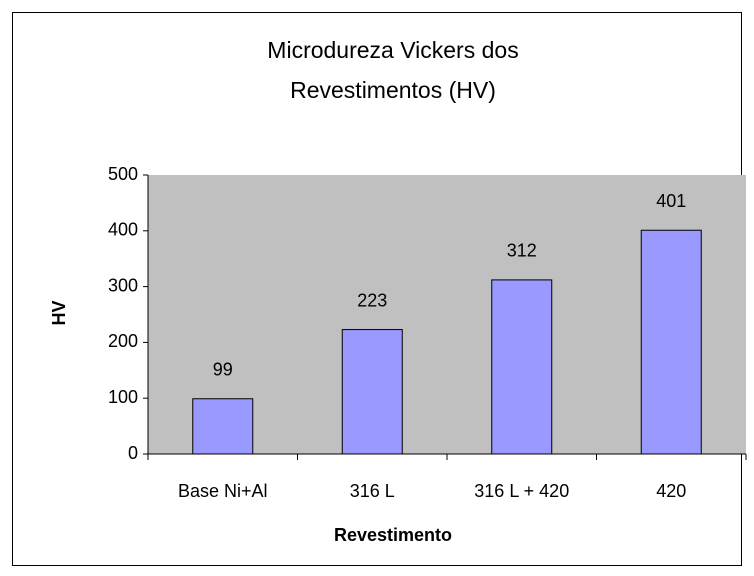  I want to click on y-axis-title: HV, so click(59, 312).